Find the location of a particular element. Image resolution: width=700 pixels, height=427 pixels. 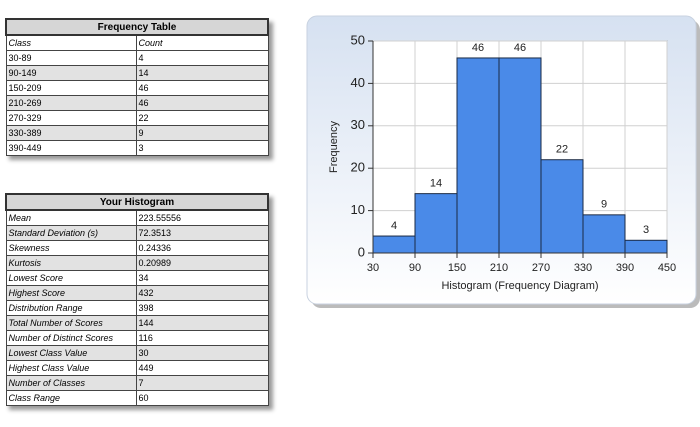

x-axis-label: Histogram (Frequency Diagram) is located at coordinates (519, 286).